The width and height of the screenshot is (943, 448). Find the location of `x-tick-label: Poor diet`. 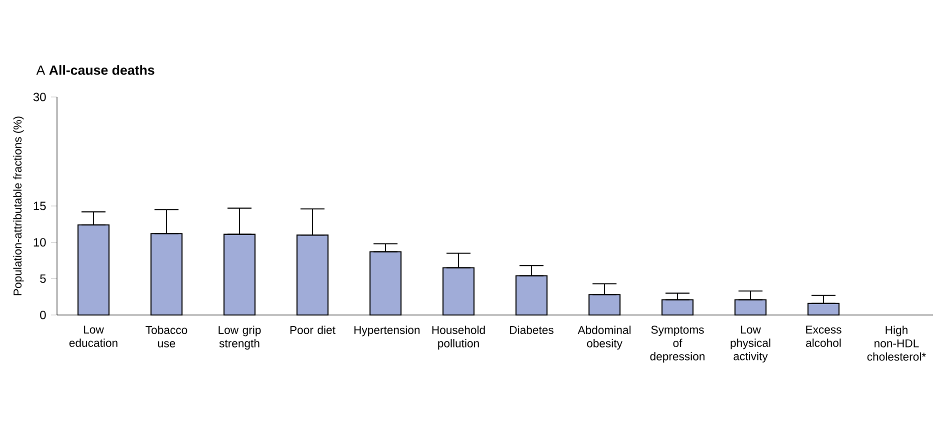

x-tick-label: Poor diet is located at coordinates (313, 330).